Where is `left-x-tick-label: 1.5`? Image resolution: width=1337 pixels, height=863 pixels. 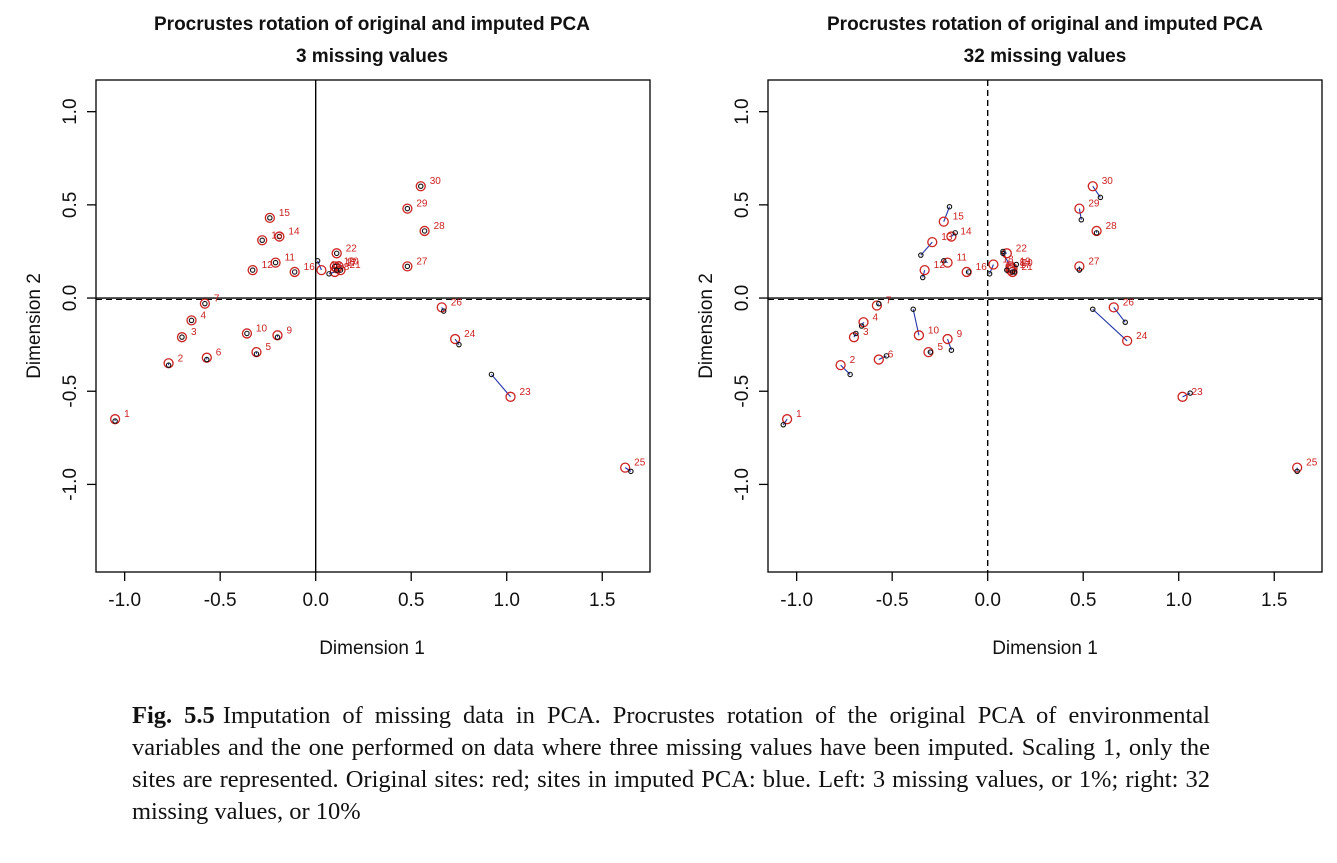
left-x-tick-label: 1.5 is located at coordinates (602, 600).